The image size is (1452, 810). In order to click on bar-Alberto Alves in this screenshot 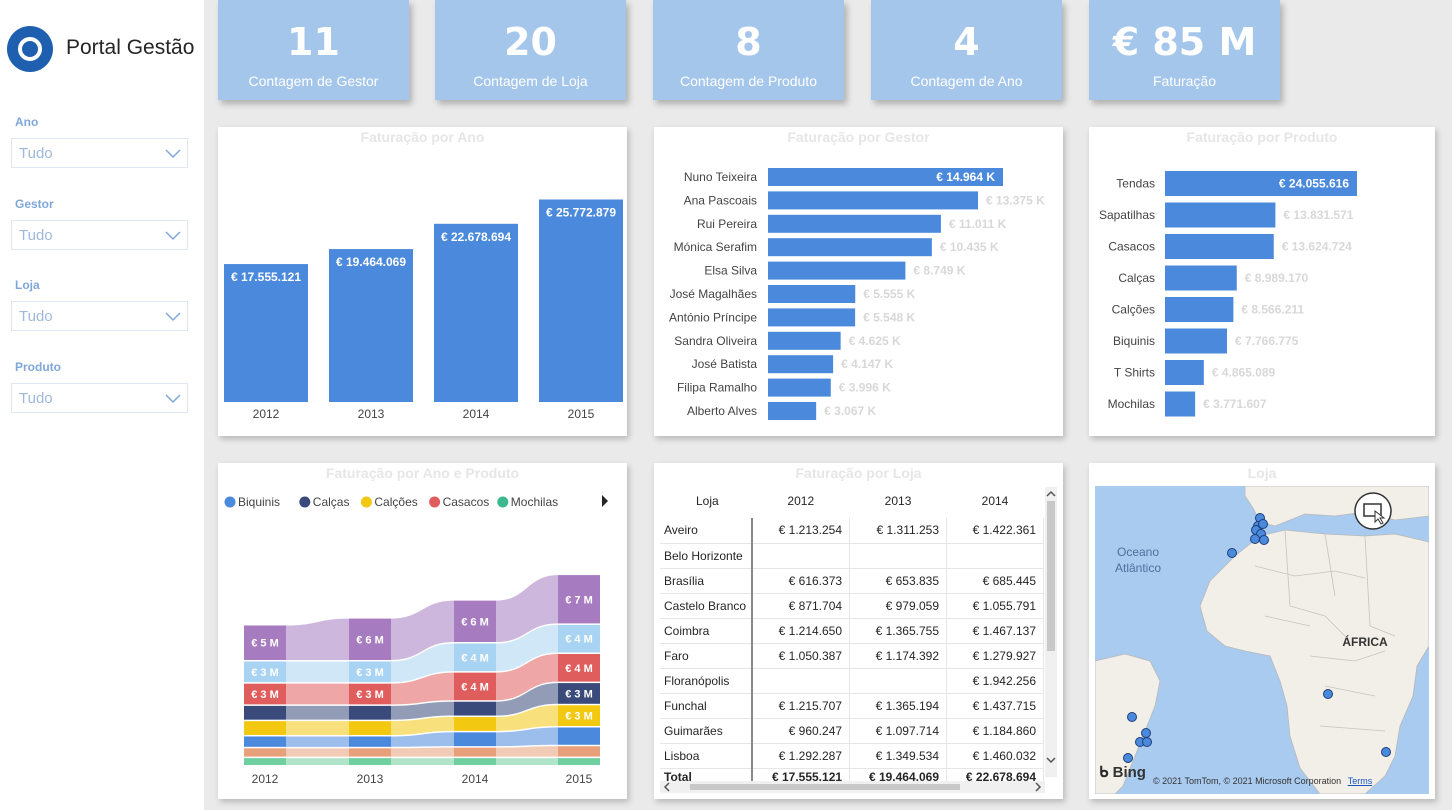, I will do `click(792, 411)`.